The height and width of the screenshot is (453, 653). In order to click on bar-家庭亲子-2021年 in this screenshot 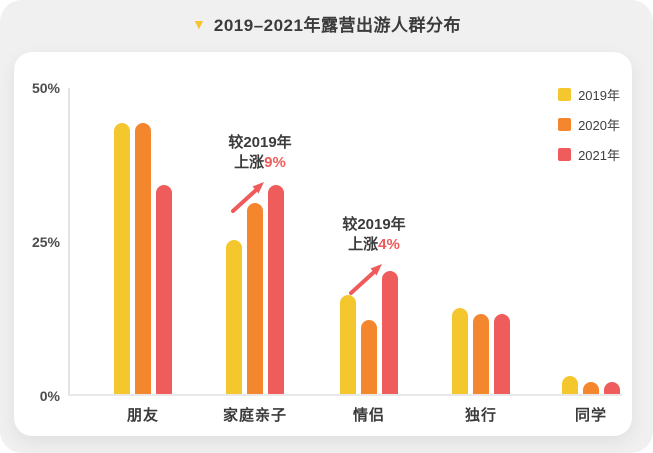, I will do `click(276, 289)`.